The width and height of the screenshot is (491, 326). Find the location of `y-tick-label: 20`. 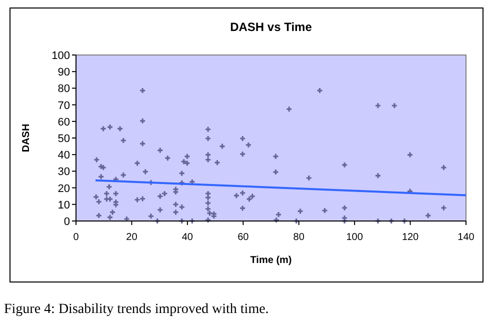

y-tick-label: 20 is located at coordinates (64, 188).